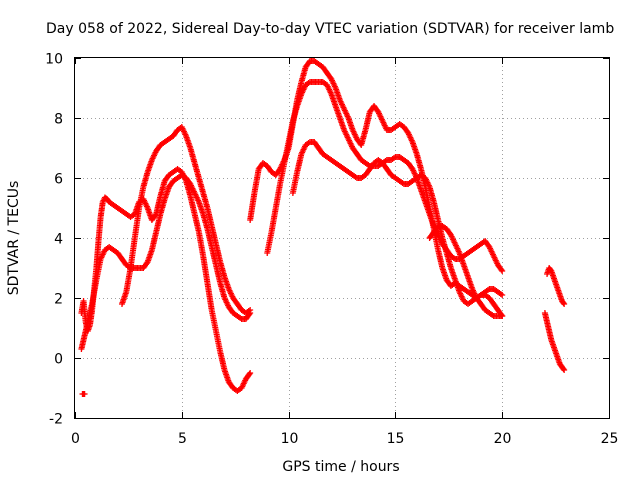 This screenshot has height=480, width=640. I want to click on x-tick-label: 15, so click(396, 439).